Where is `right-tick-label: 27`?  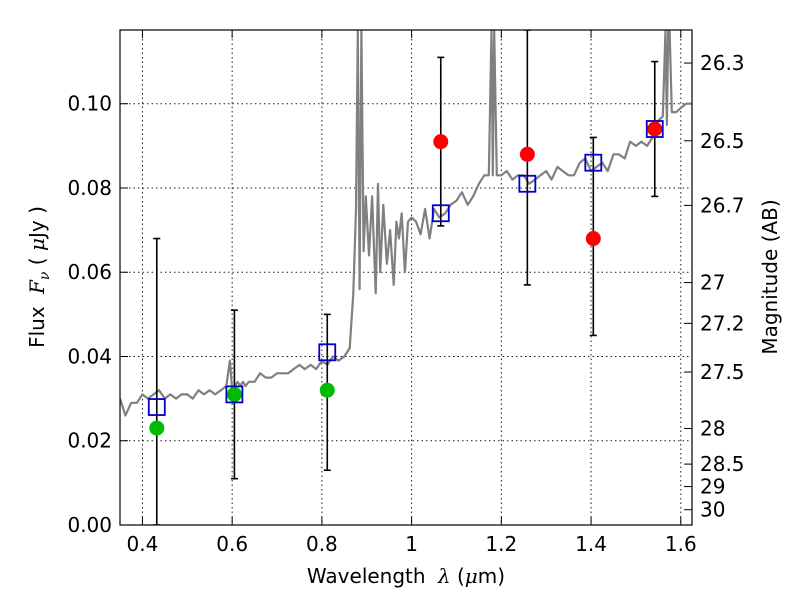 right-tick-label: 27 is located at coordinates (712, 283).